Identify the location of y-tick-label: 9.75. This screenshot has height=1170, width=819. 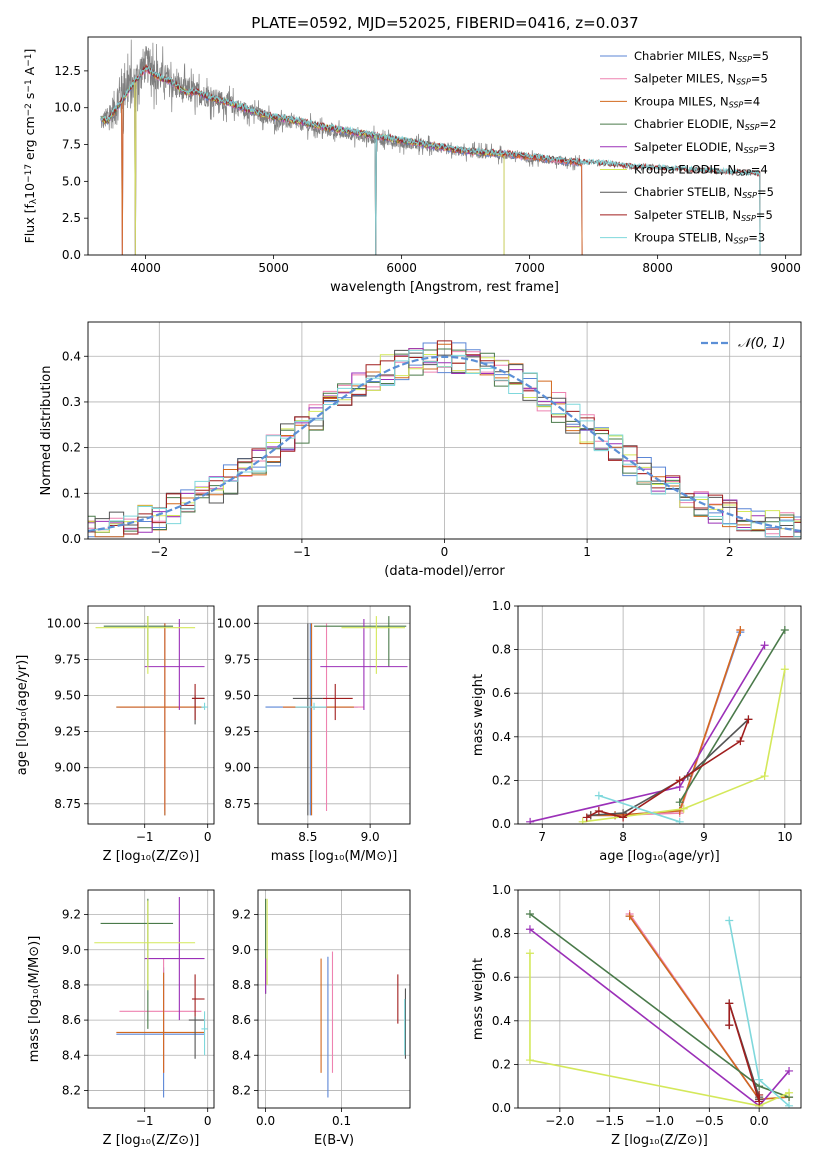
(237, 659).